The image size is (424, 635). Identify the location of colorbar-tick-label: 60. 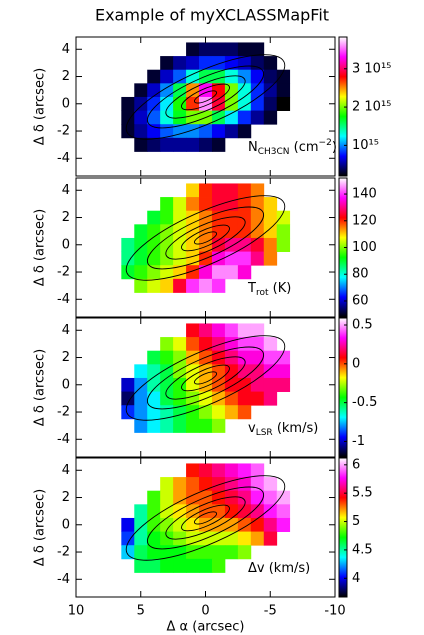
(360, 300).